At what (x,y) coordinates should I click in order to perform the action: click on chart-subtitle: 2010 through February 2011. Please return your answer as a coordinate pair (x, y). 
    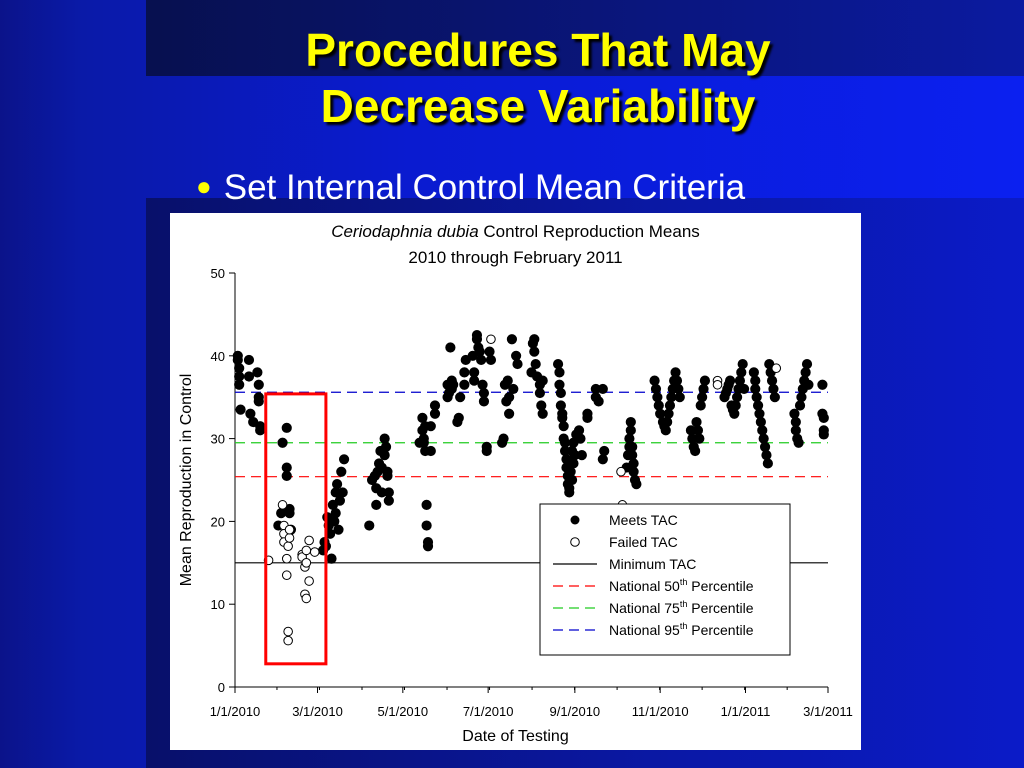
    Looking at the image, I should click on (515, 257).